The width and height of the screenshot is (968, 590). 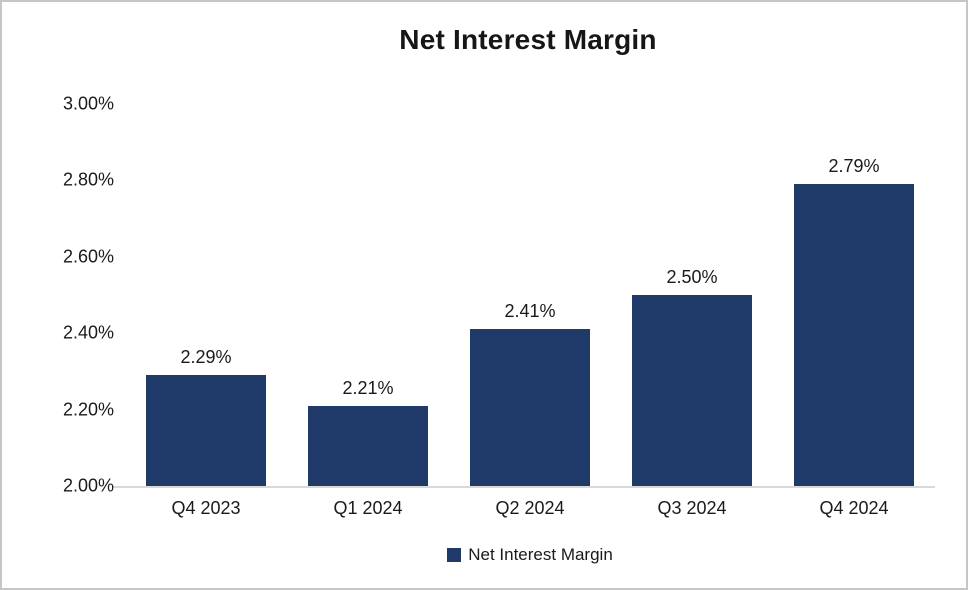 I want to click on chart-title: Net Interest Margin, so click(x=528, y=39).